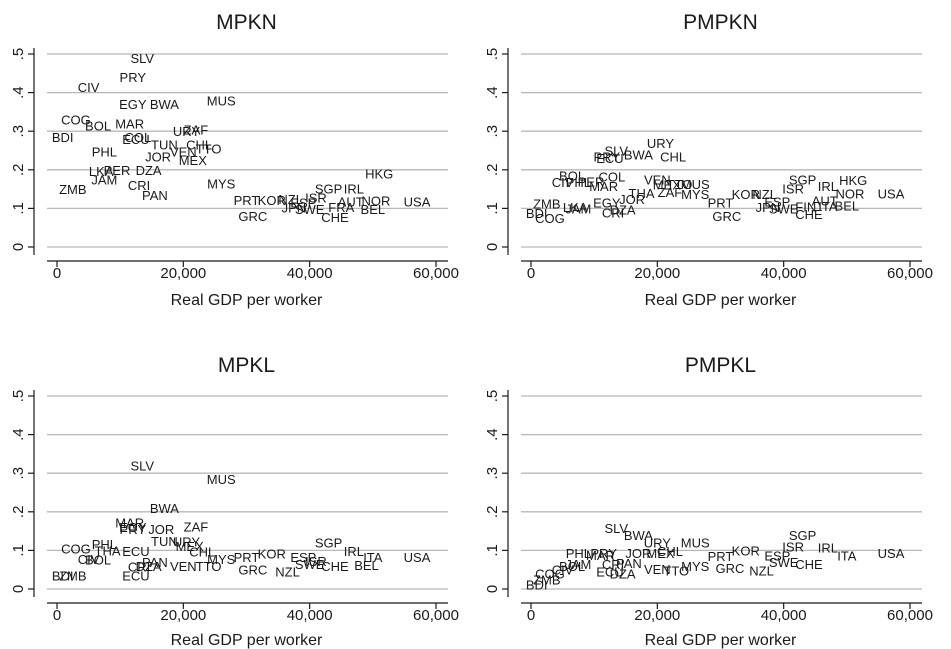  I want to click on data-point-bol: BOL, so click(98, 559).